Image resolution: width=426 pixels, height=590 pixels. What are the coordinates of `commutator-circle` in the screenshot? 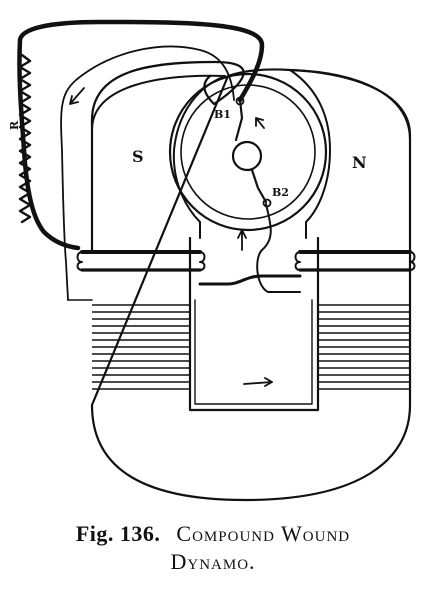 It's located at (247, 156).